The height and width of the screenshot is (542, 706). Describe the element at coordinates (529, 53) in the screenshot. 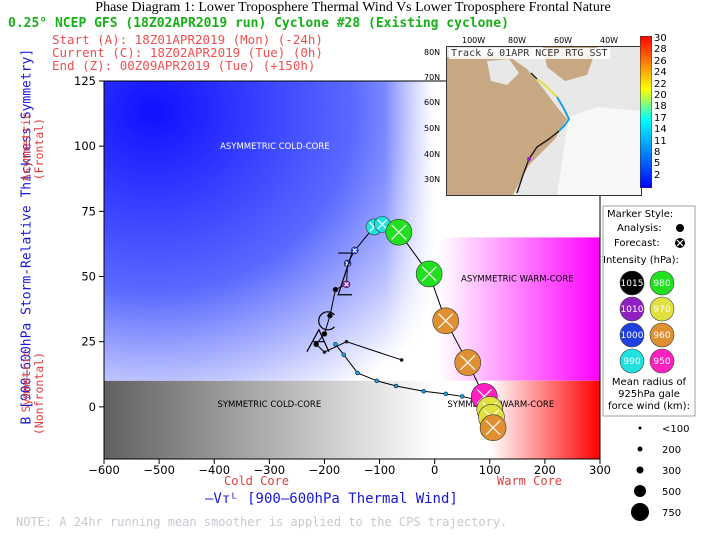

I see `map-caption: Track & 01APR NCEP RTG SST` at that location.